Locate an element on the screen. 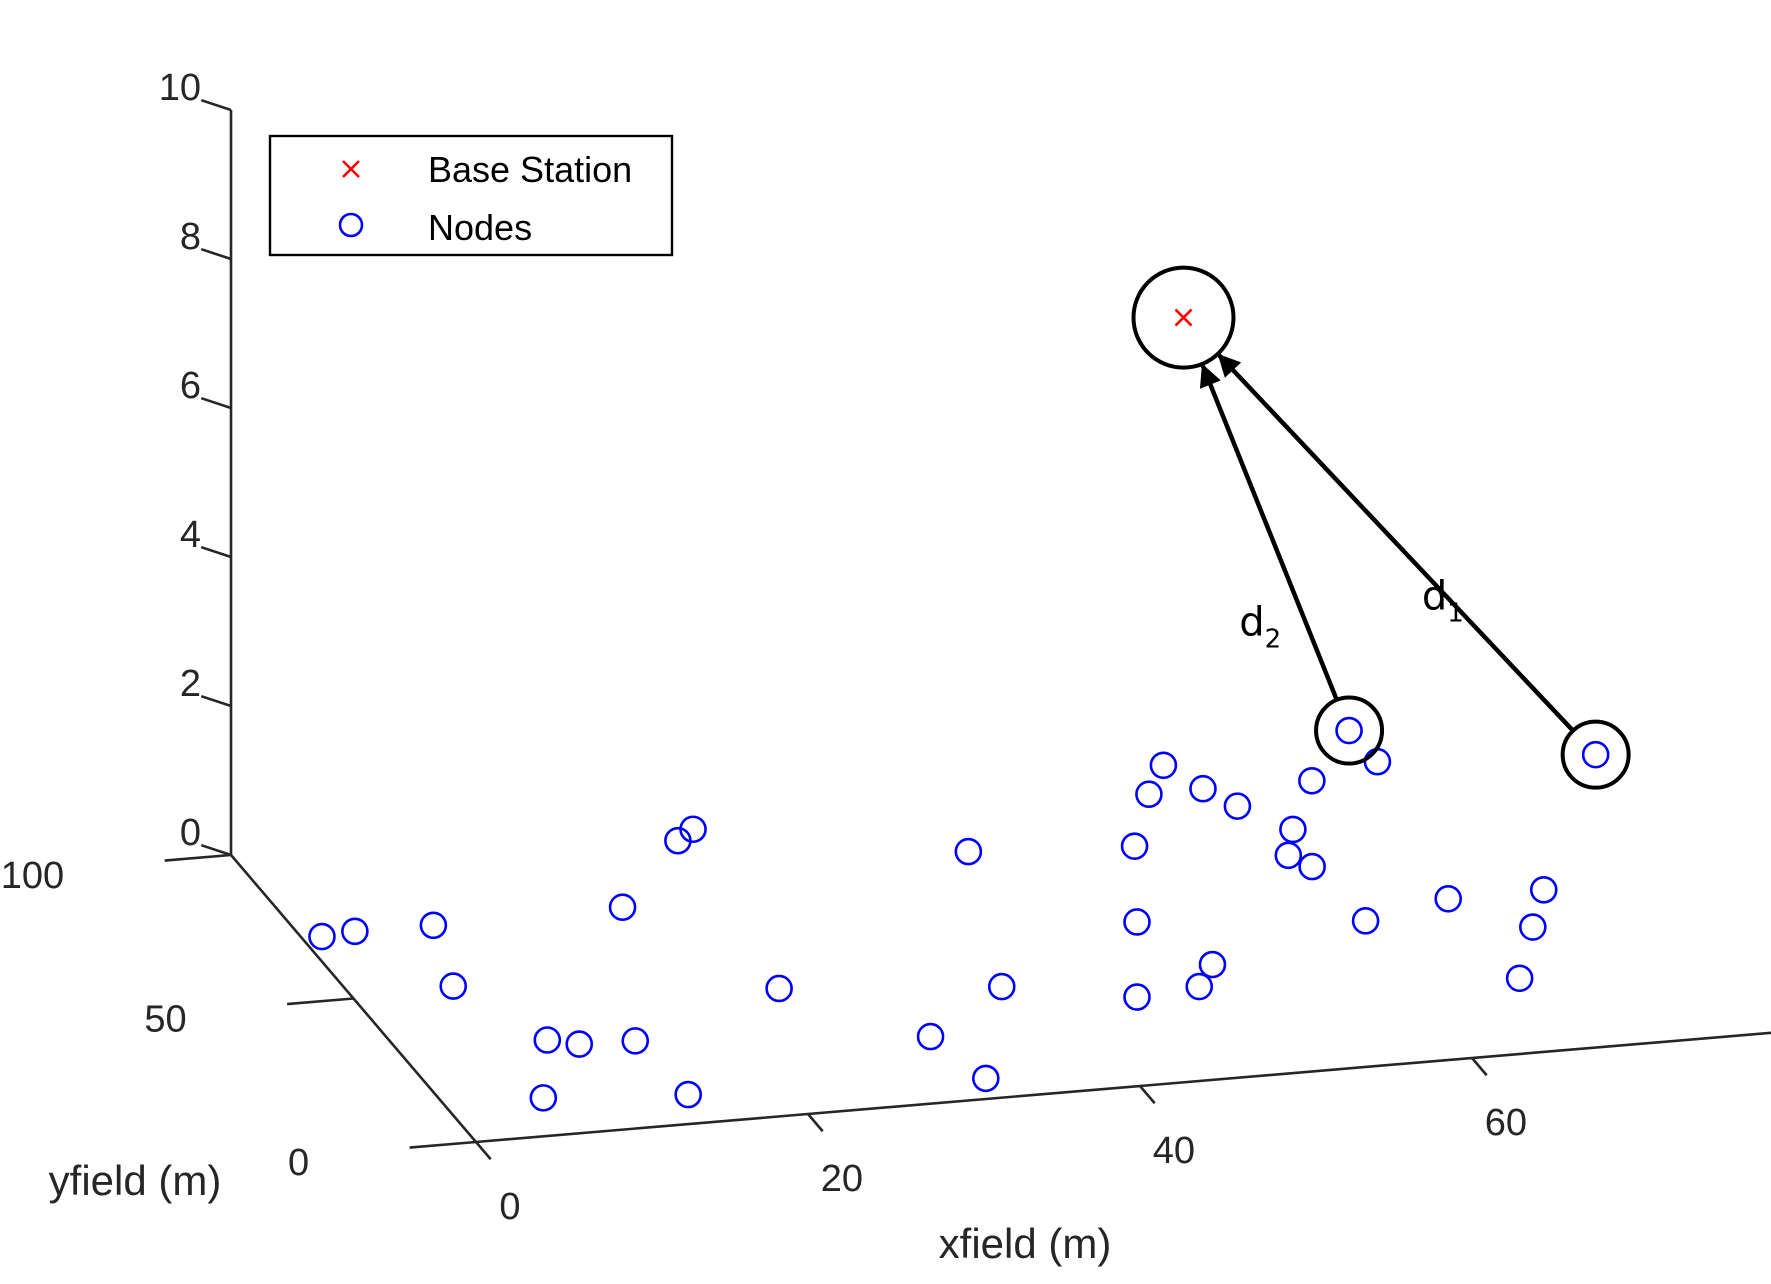 The width and height of the screenshot is (1771, 1284). legend: Base Station Nodes is located at coordinates (471, 195).